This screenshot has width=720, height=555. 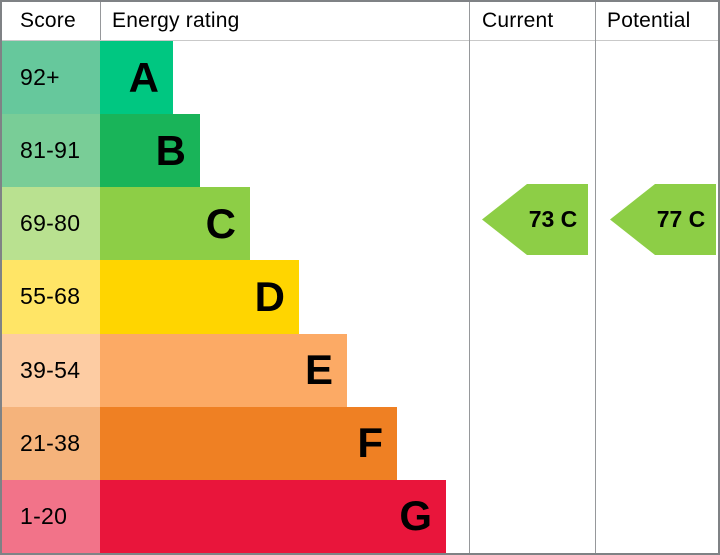 I want to click on band-score-cell: 1-20, so click(x=51, y=516).